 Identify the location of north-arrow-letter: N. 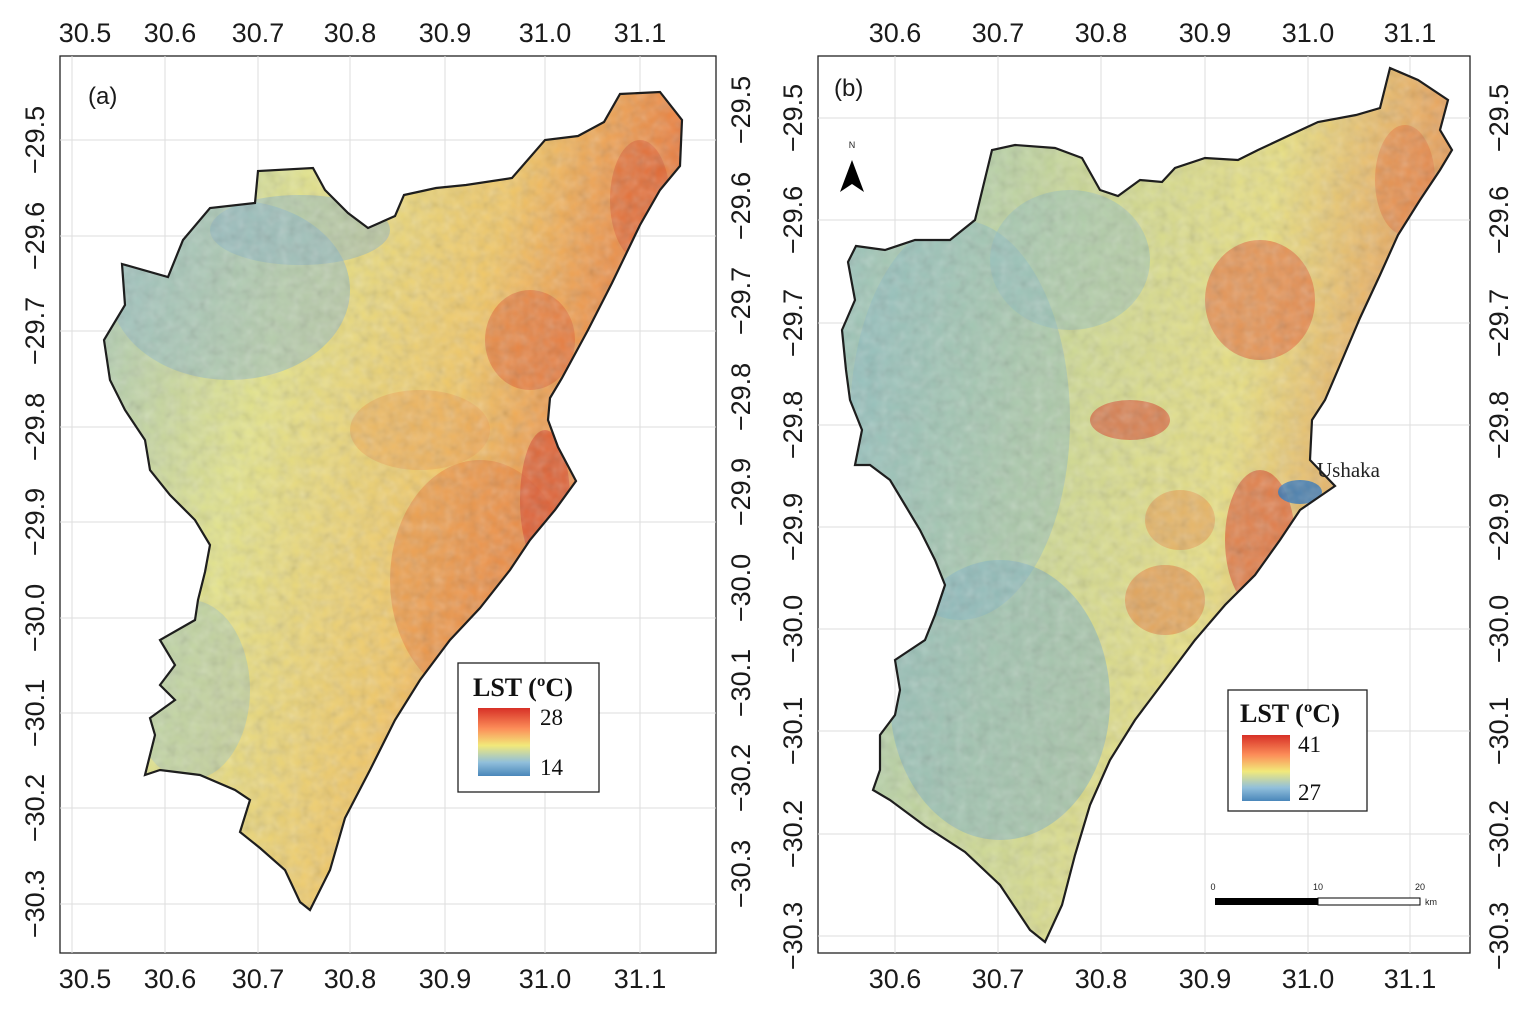
(852, 145).